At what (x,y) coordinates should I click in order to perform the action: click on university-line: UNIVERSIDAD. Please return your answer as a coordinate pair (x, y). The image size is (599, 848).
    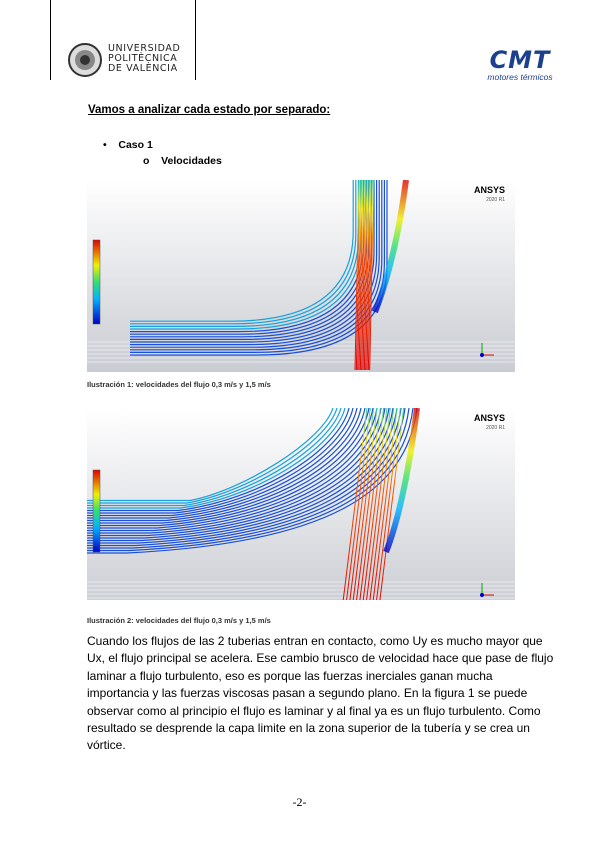
    Looking at the image, I should click on (144, 48).